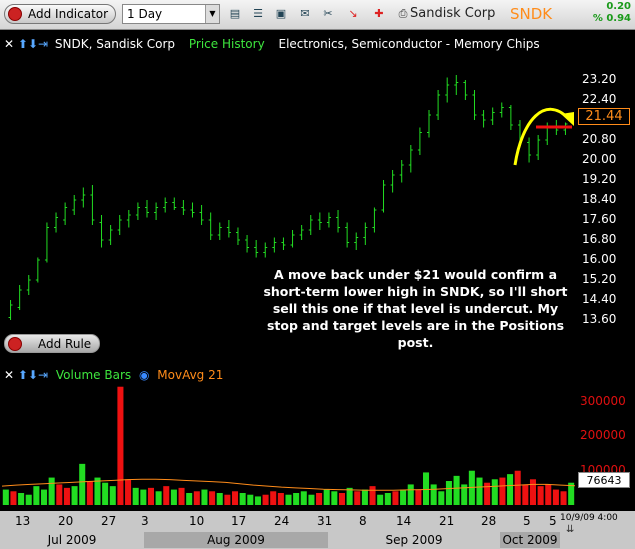 The height and width of the screenshot is (549, 635). I want to click on price-tick-label: 17.60, so click(599, 219).